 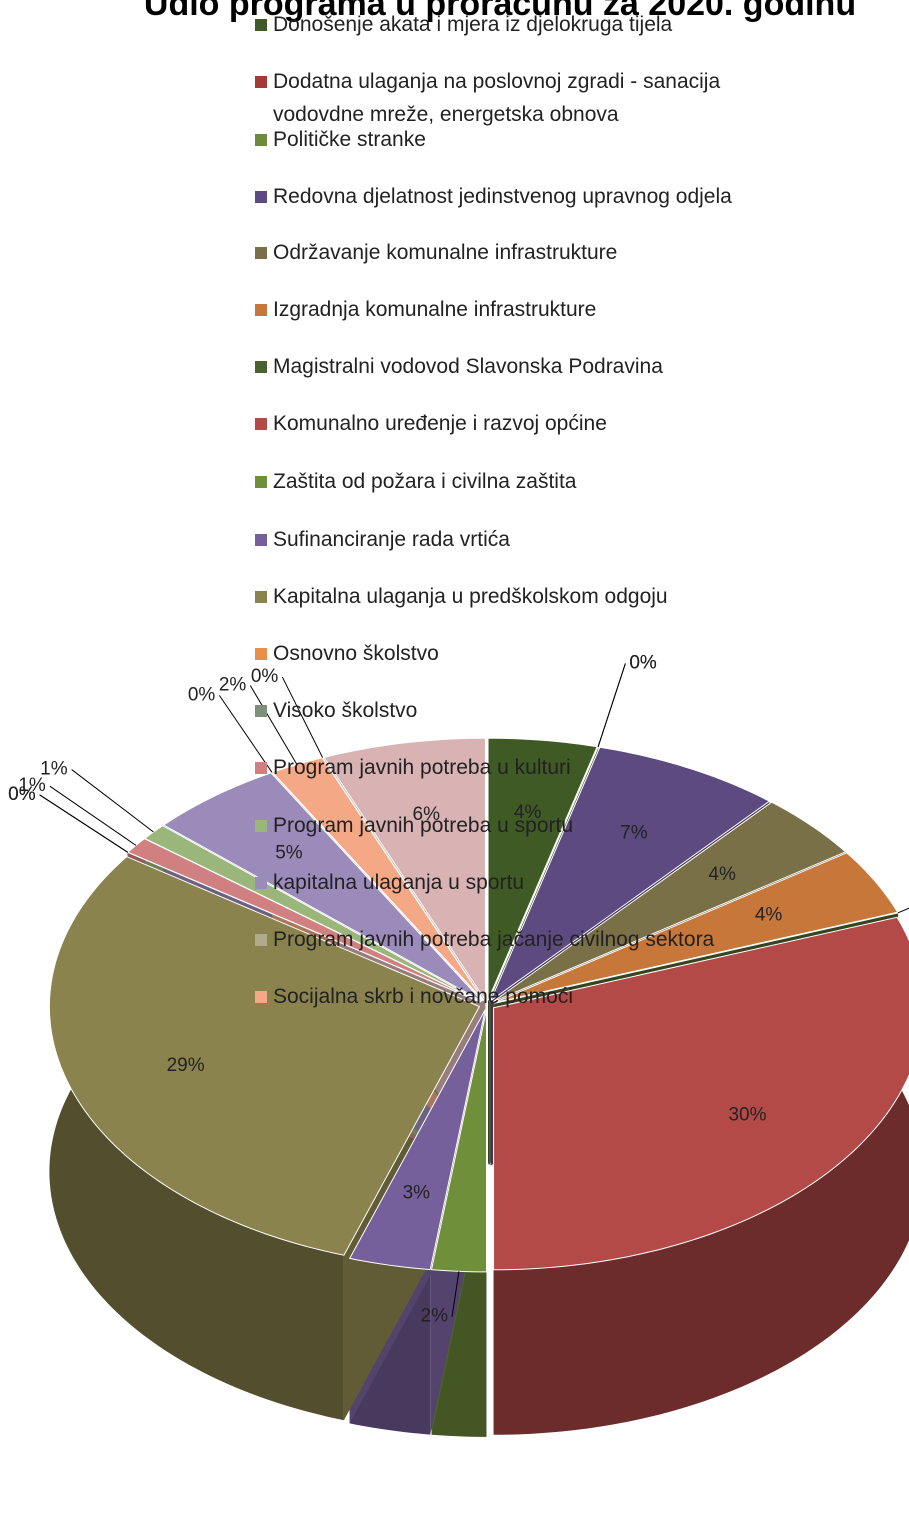 I want to click on data-label: 3%, so click(x=417, y=1193).